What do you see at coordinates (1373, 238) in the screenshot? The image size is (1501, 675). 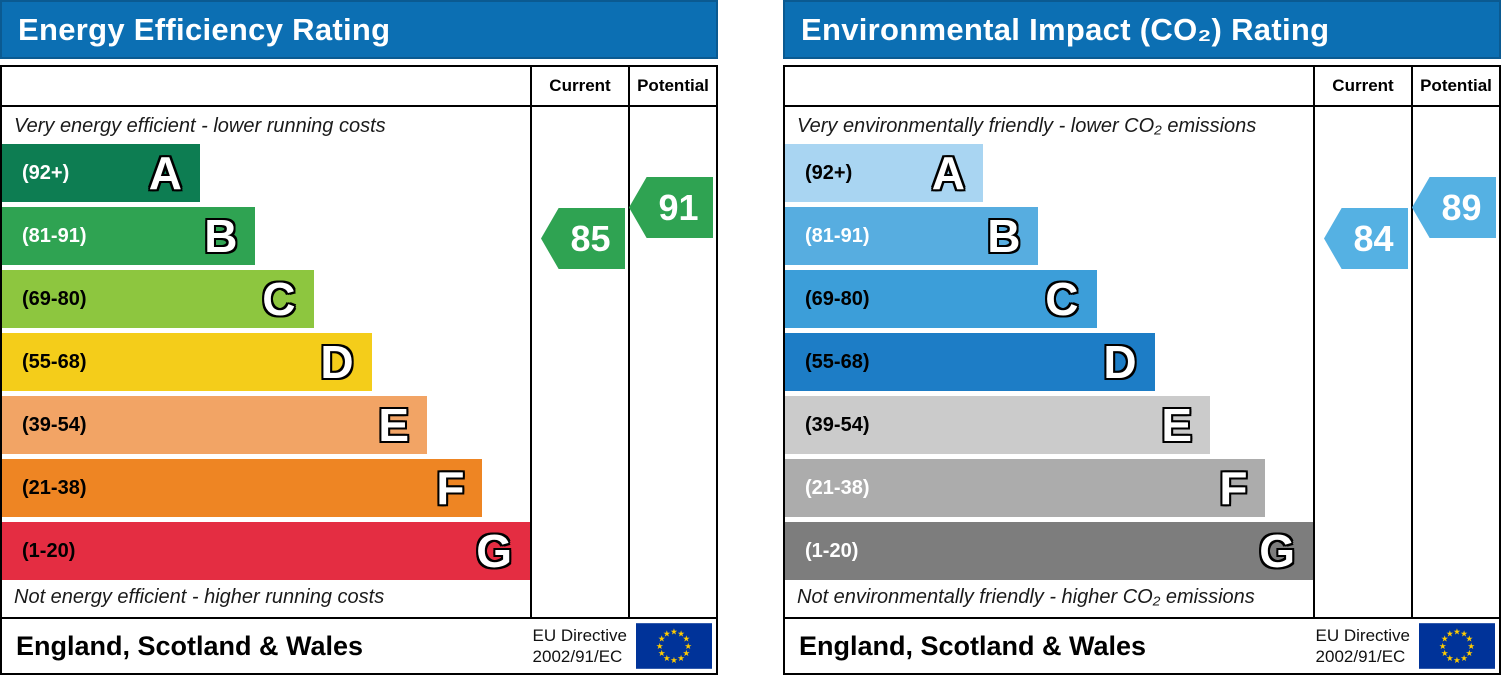 I see `current-rating-value: 84` at bounding box center [1373, 238].